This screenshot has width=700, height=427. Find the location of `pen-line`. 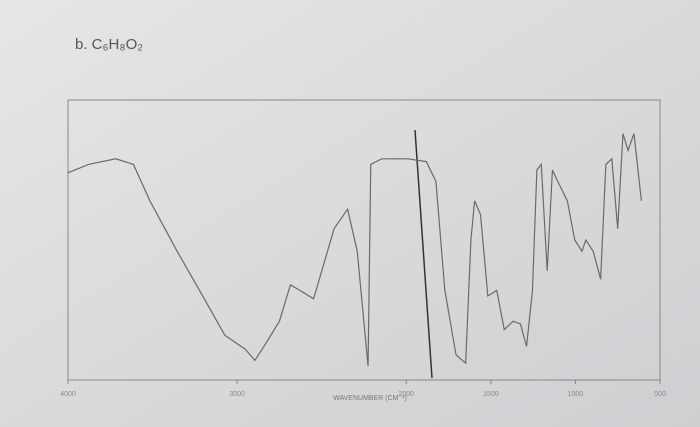

pen-line is located at coordinates (423, 254).